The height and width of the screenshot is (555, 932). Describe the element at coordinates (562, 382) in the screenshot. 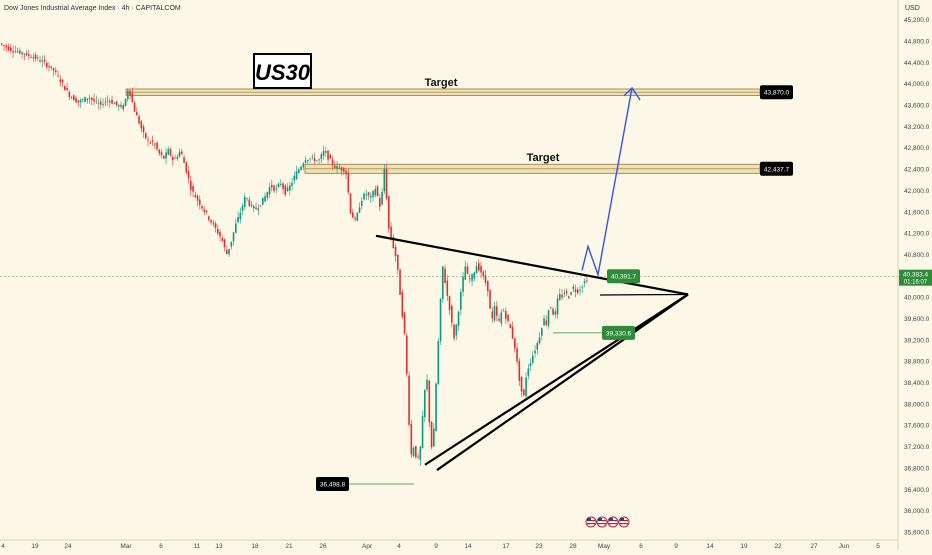

I see `triangle-lower-inner-line` at that location.